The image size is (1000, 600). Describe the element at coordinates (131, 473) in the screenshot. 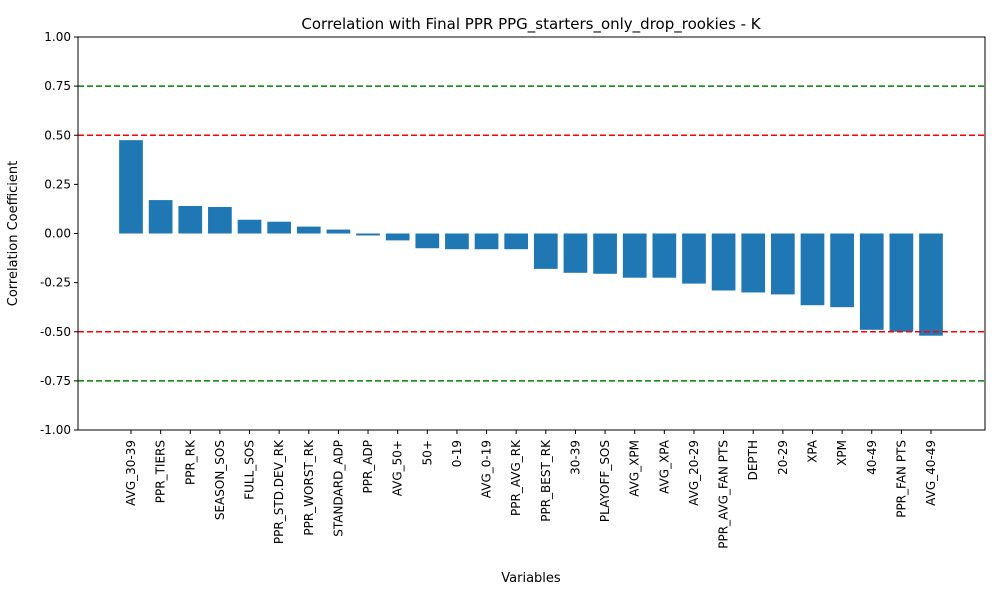

I see `x-tick-label-0: AVG_30-39` at that location.